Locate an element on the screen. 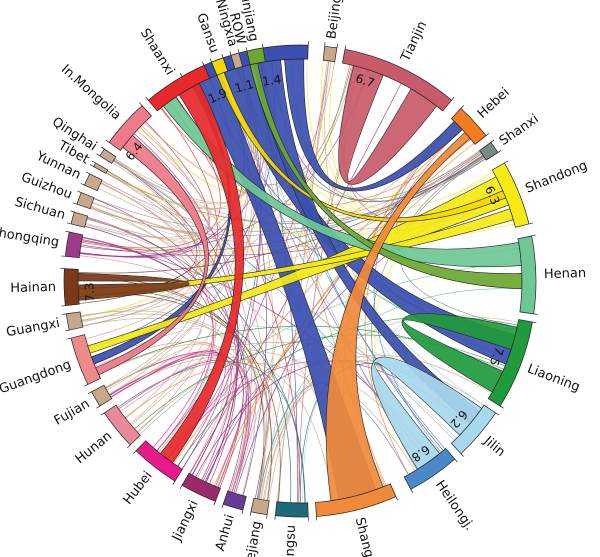 This screenshot has width=600, height=557. arc-jiangxi is located at coordinates (201, 487).